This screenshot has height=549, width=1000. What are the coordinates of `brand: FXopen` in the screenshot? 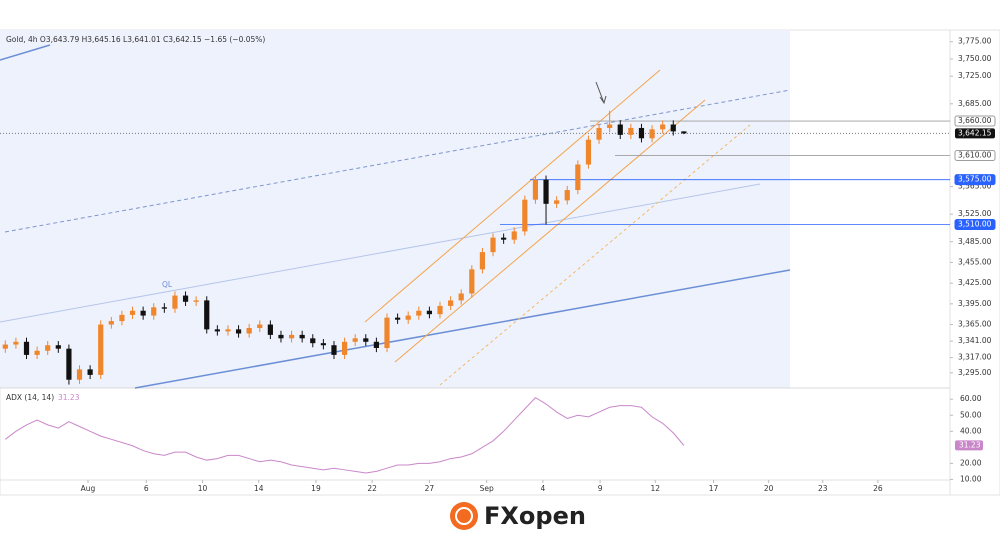 It's located at (518, 516).